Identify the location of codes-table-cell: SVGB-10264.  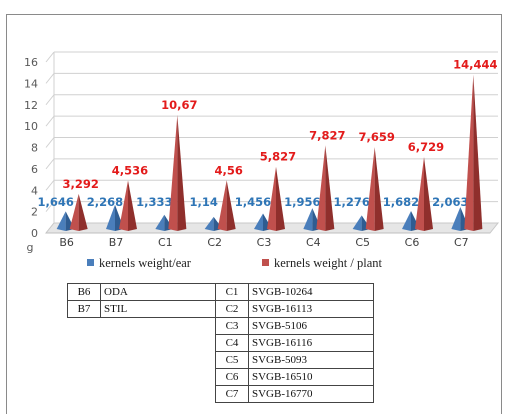
(311, 292).